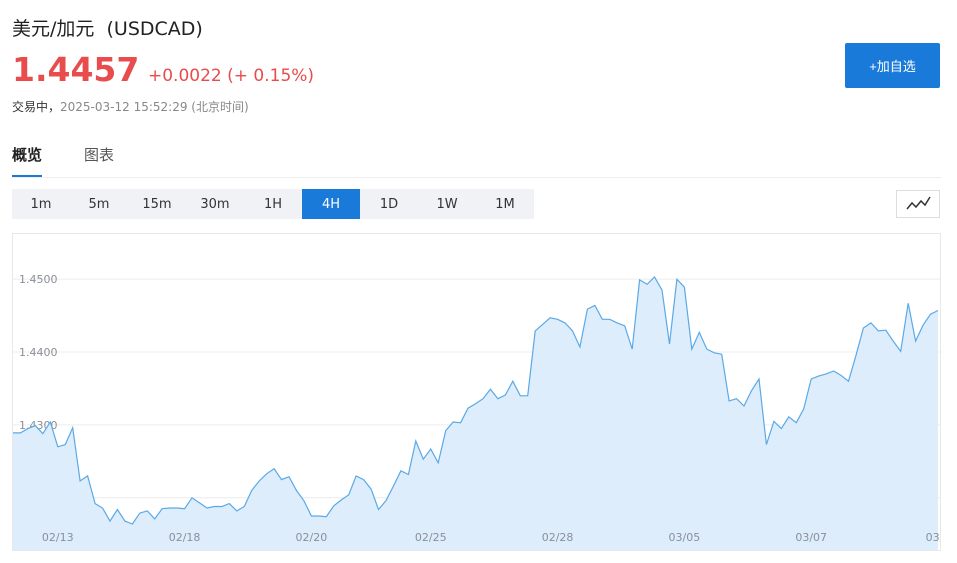  What do you see at coordinates (811, 537) in the screenshot?
I see `x-tick-label: 03/07` at bounding box center [811, 537].